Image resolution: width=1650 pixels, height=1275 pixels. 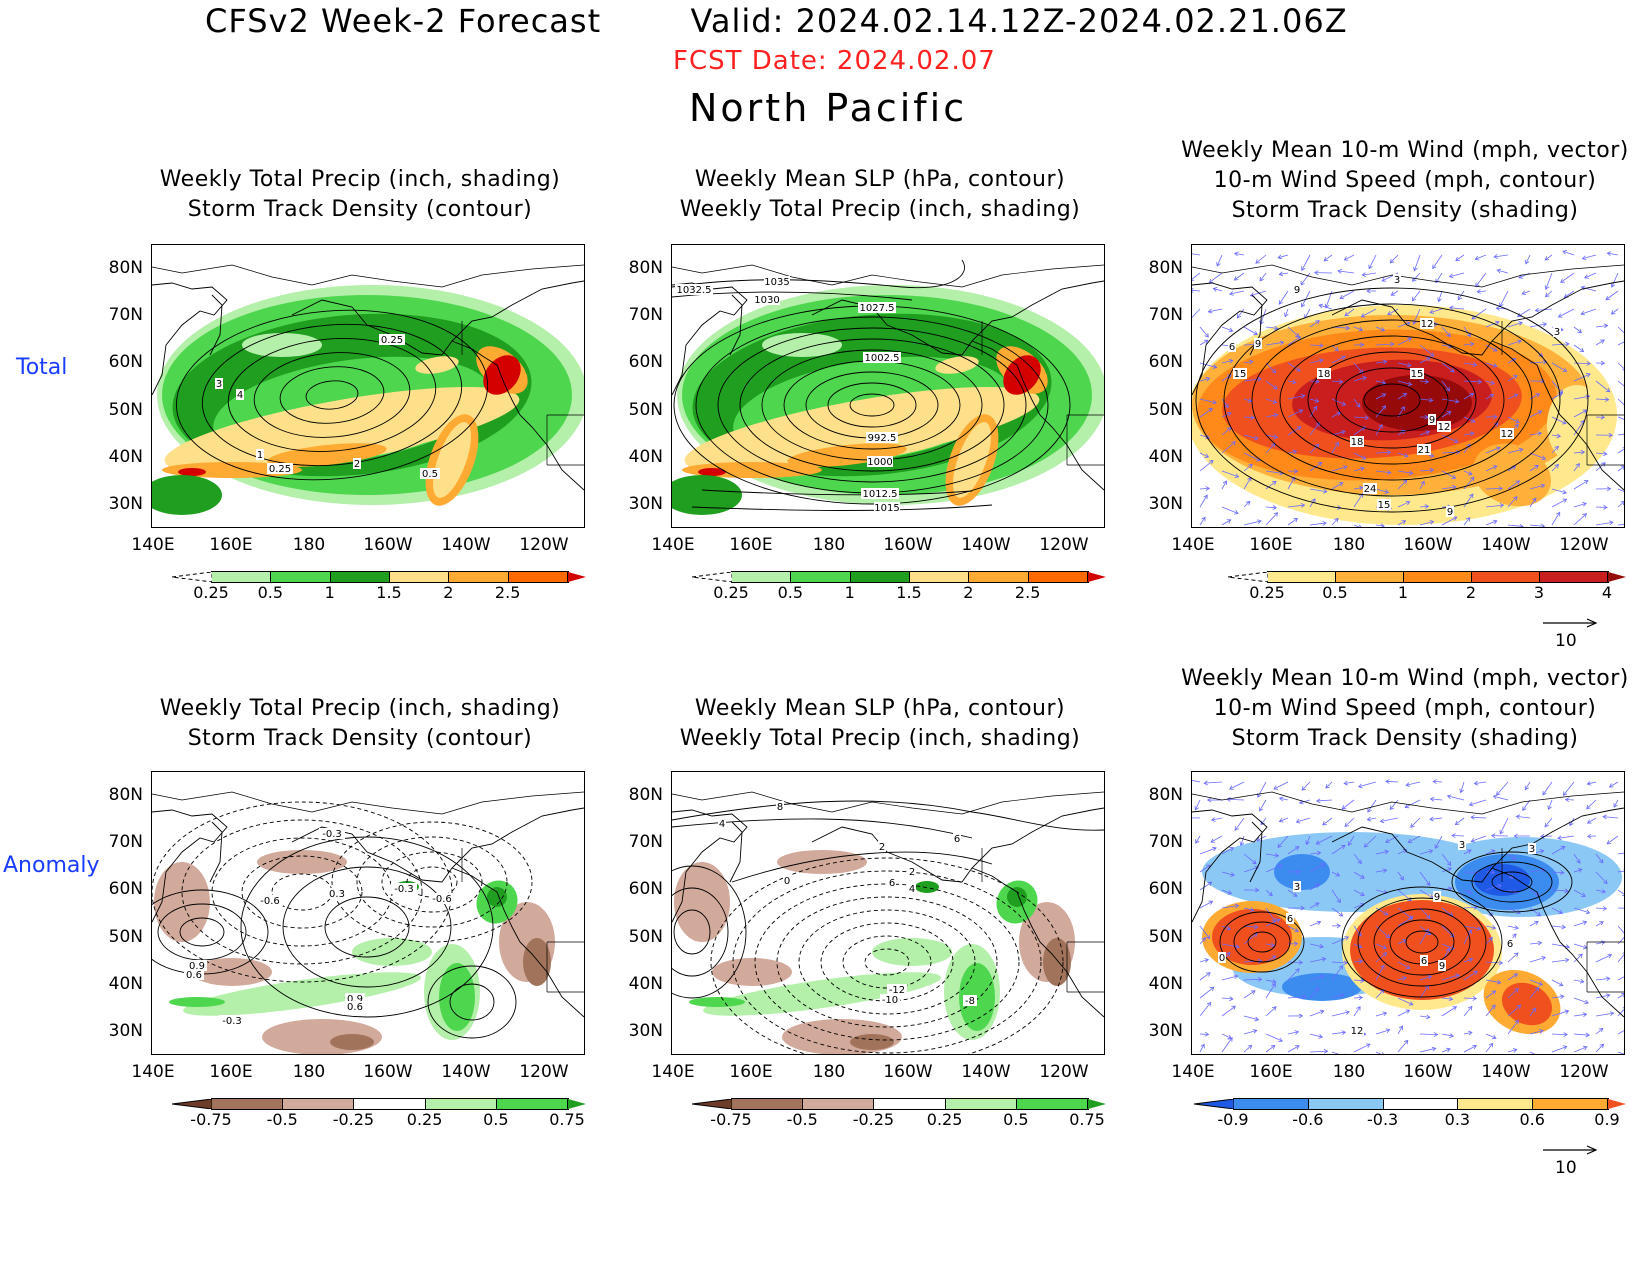 I want to click on colorbar-swatch, so click(x=981, y=1104).